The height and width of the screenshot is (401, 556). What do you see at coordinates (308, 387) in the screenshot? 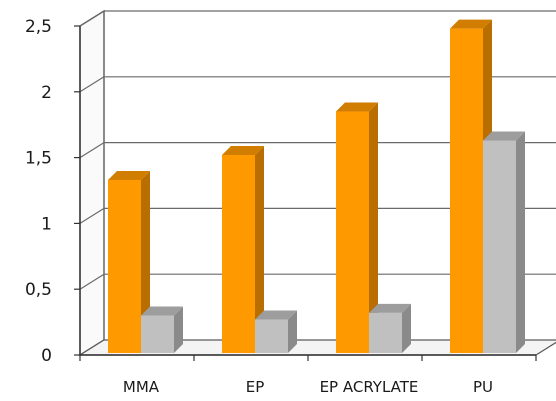
I see `category-labels: MMA EP EP ACRYLATE PU` at bounding box center [308, 387].